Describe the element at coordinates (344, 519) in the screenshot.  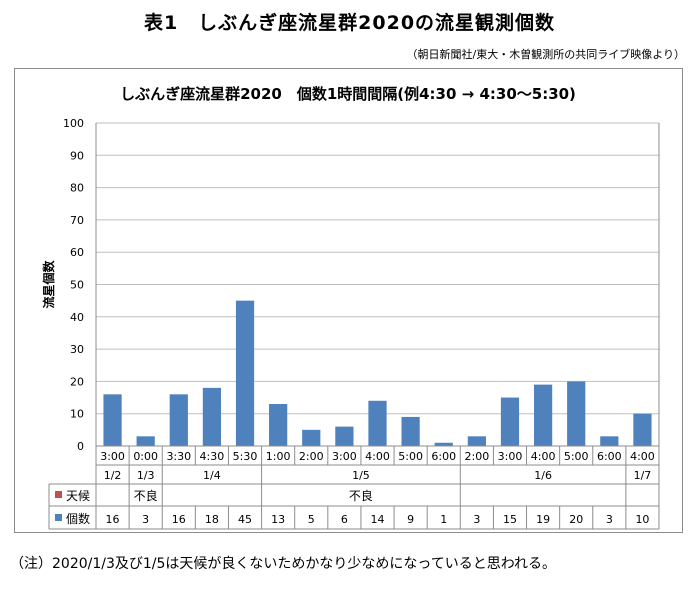
I see `count-value: 6` at that location.